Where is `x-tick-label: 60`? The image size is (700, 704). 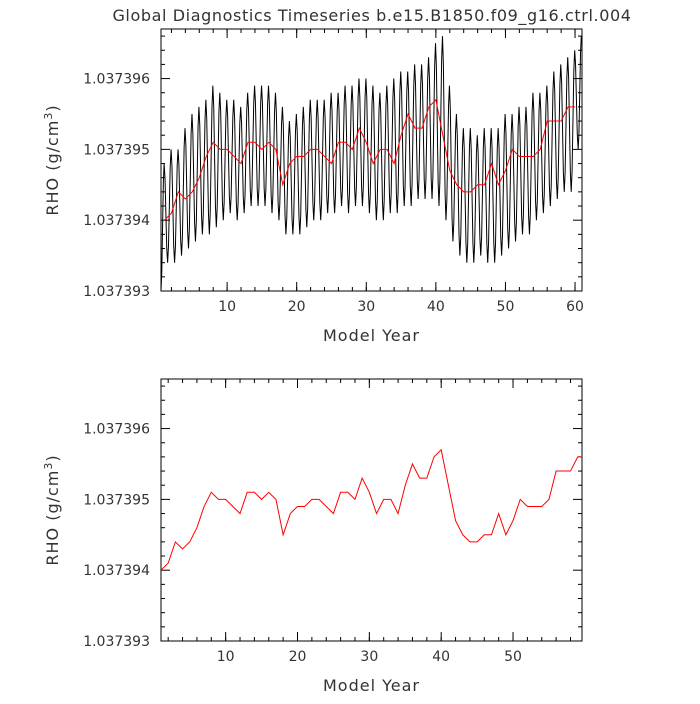
x-tick-label: 60 is located at coordinates (575, 307).